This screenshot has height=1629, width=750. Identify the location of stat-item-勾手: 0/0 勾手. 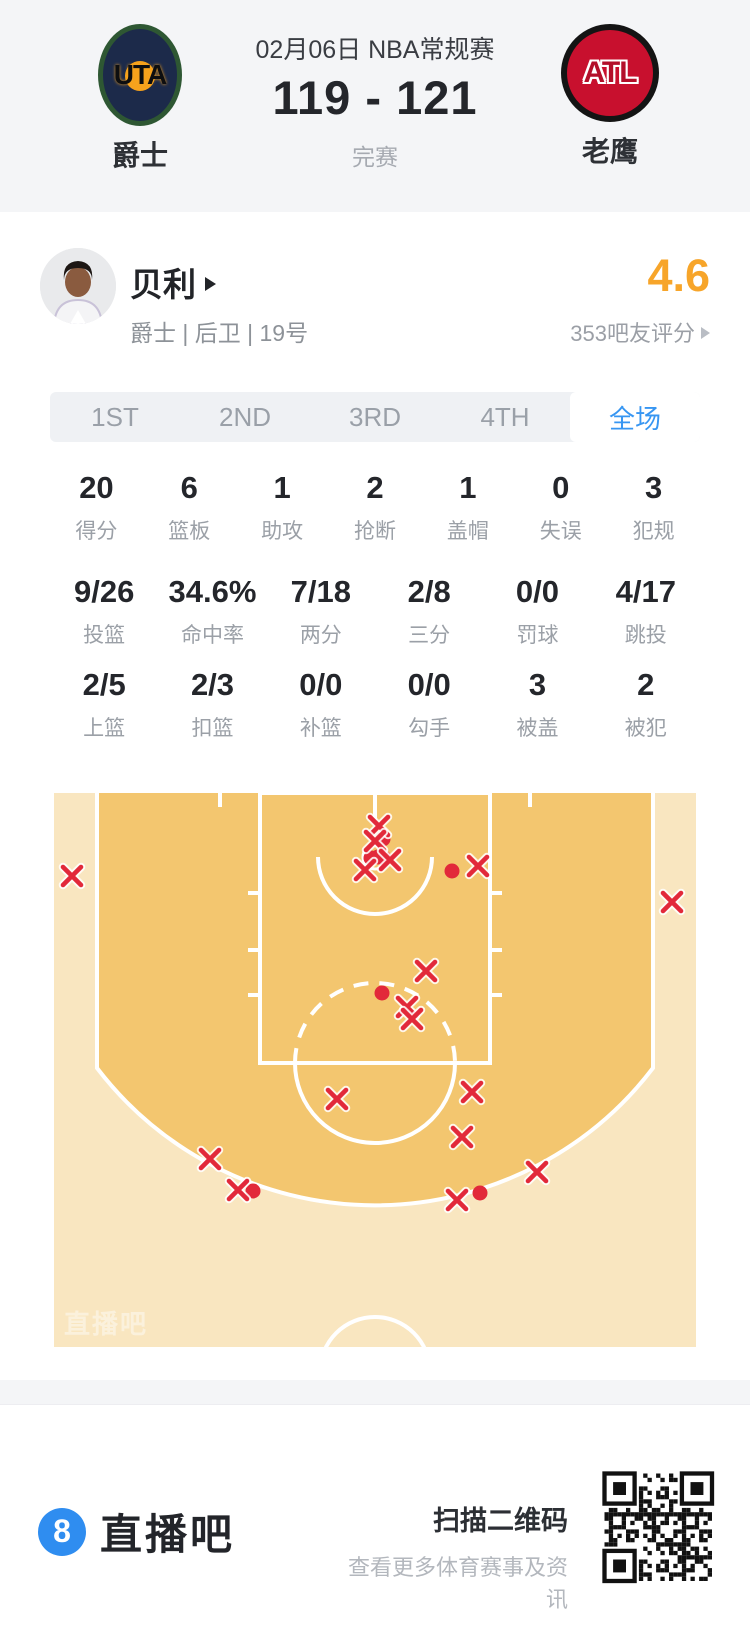
(429, 704).